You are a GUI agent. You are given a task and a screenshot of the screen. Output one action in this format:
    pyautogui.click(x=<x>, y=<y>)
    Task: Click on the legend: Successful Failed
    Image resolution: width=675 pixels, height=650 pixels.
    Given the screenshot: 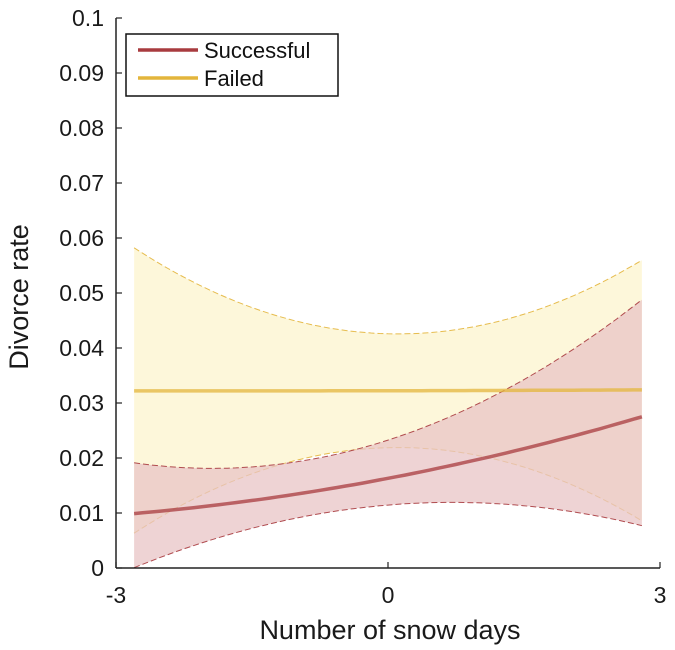 What is the action you would take?
    pyautogui.click(x=232, y=65)
    